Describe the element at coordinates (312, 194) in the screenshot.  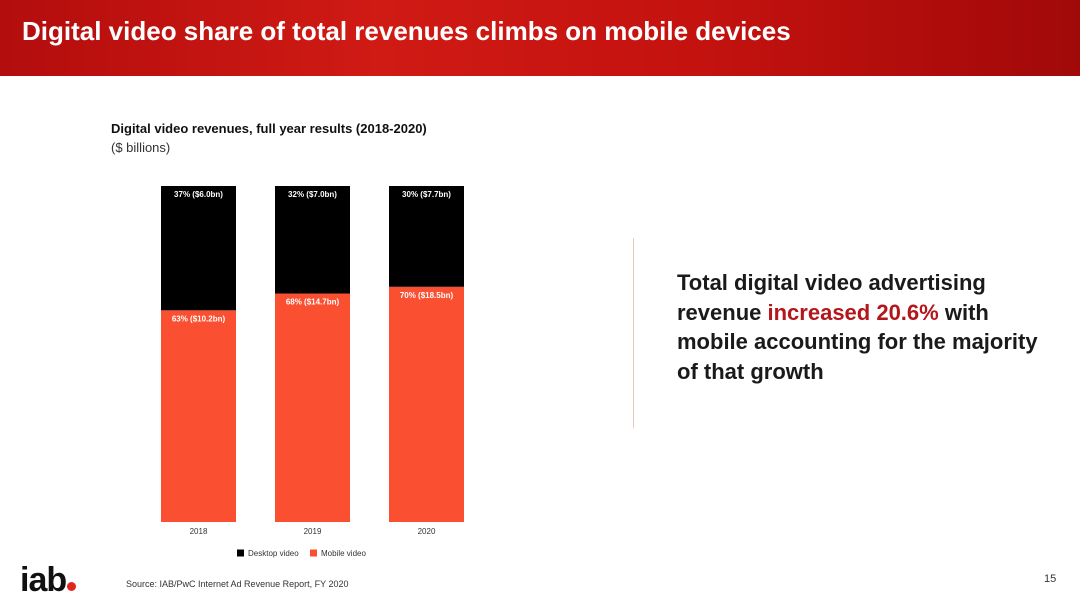
I see `data-label-desktop-2019: 32% ($7.0bn)` at that location.